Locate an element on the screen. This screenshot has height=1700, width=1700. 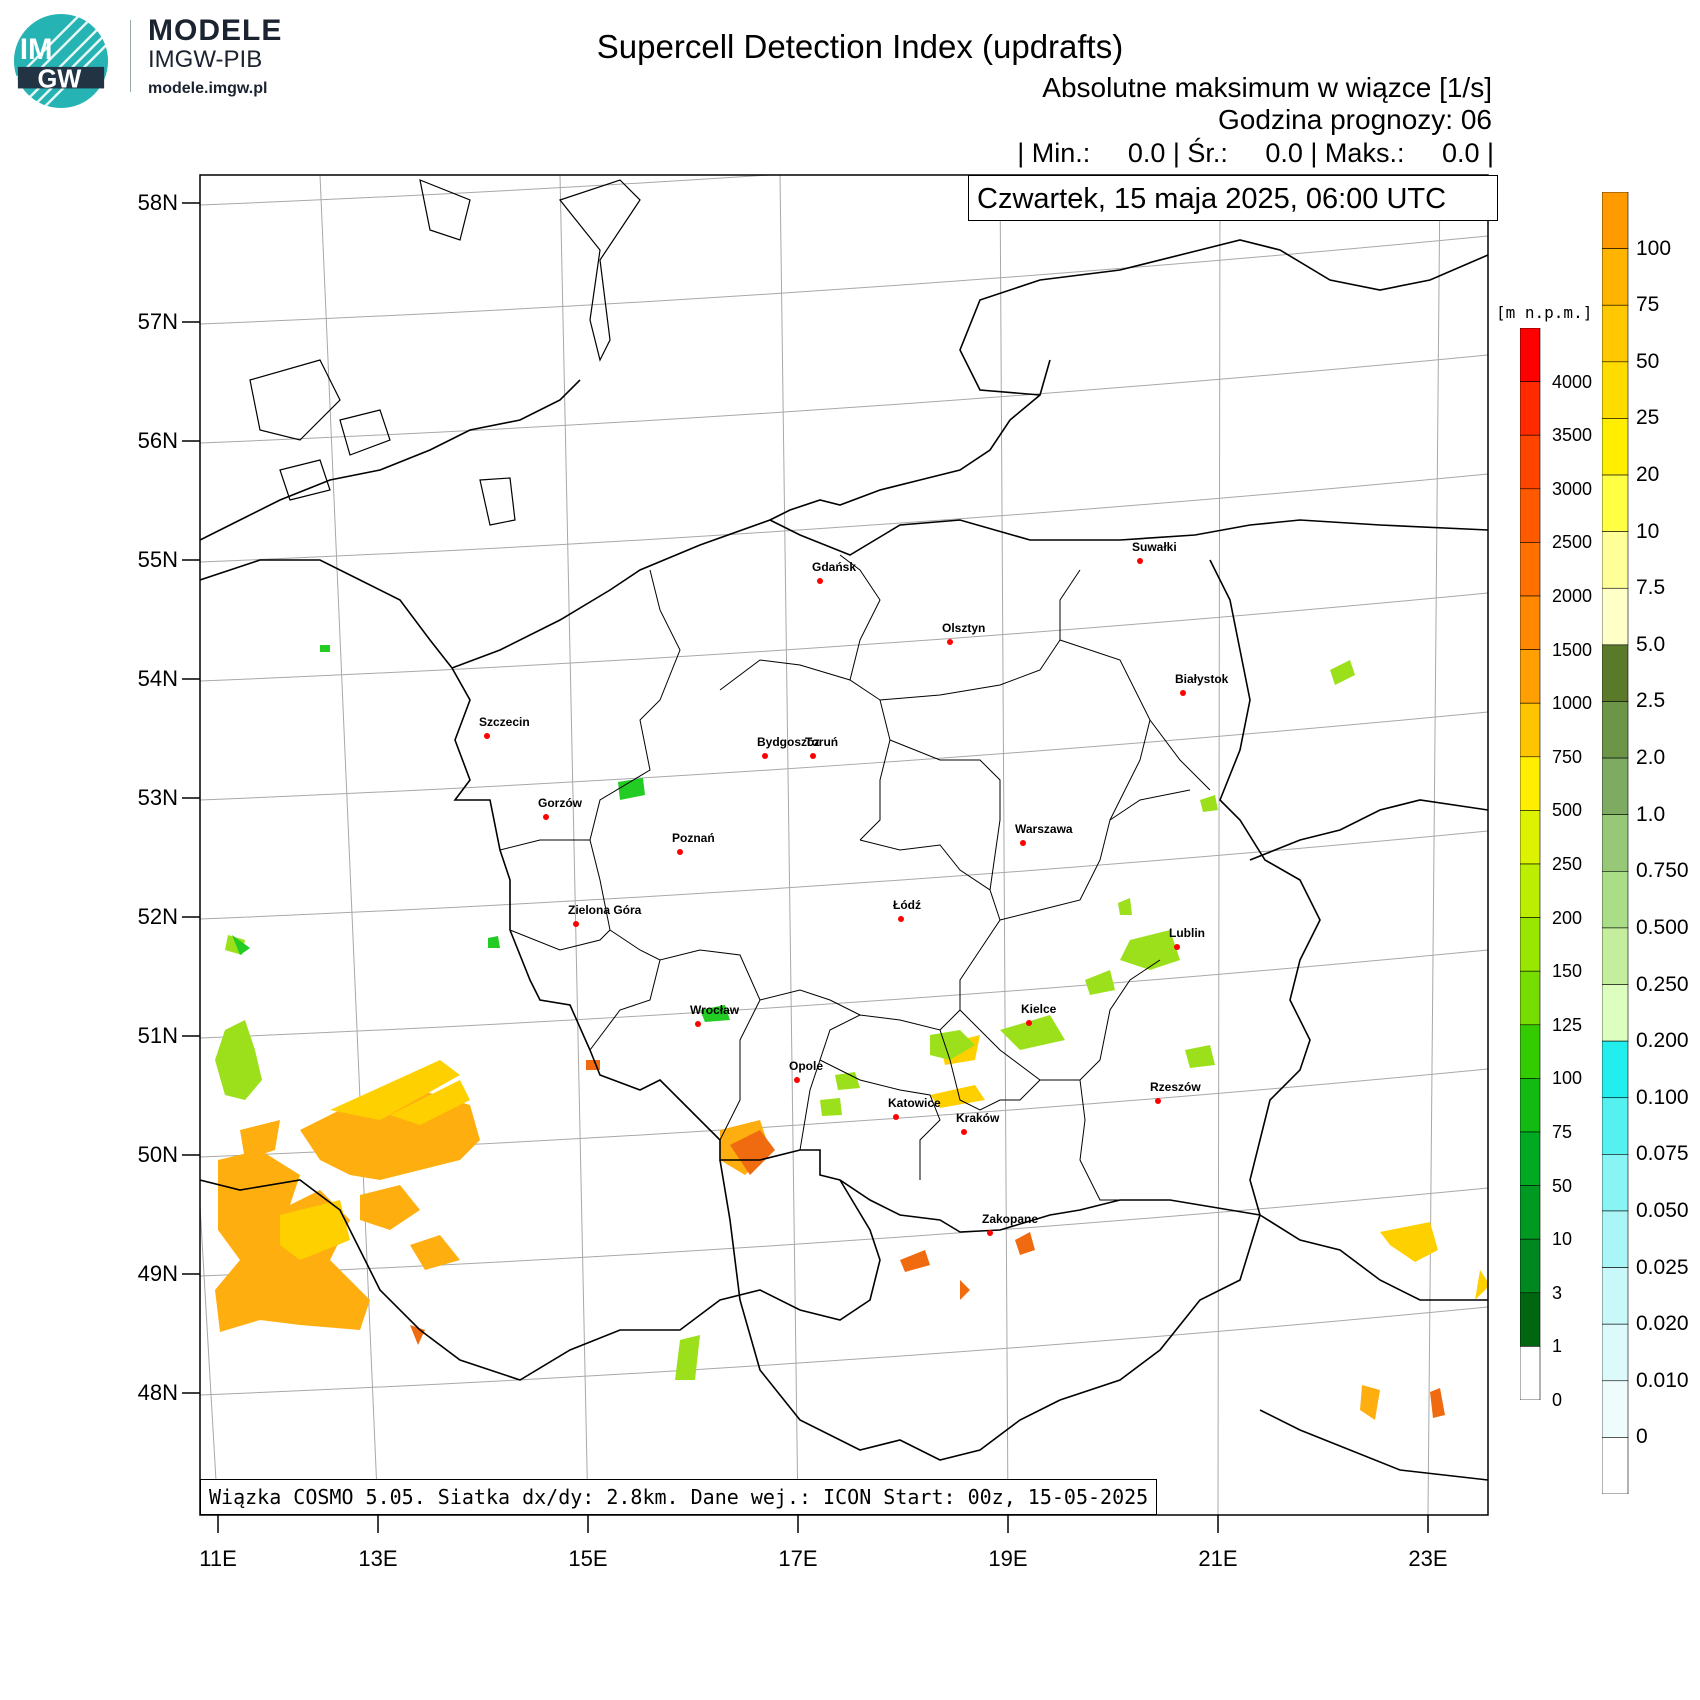
elevation-label: 3 is located at coordinates (1557, 1292).